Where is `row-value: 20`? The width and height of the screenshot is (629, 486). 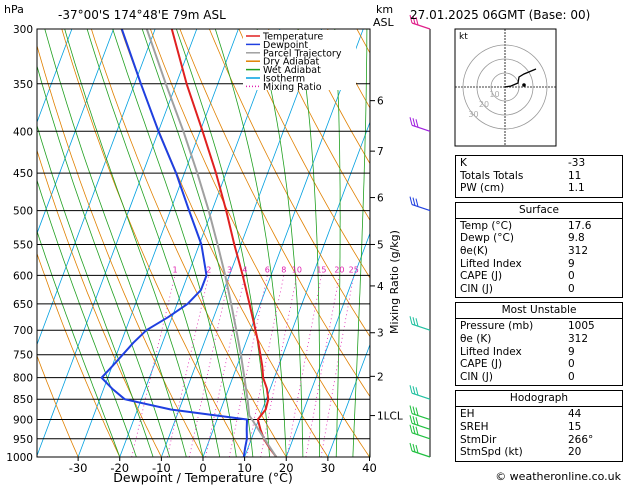 row-value: 20 is located at coordinates (575, 452).